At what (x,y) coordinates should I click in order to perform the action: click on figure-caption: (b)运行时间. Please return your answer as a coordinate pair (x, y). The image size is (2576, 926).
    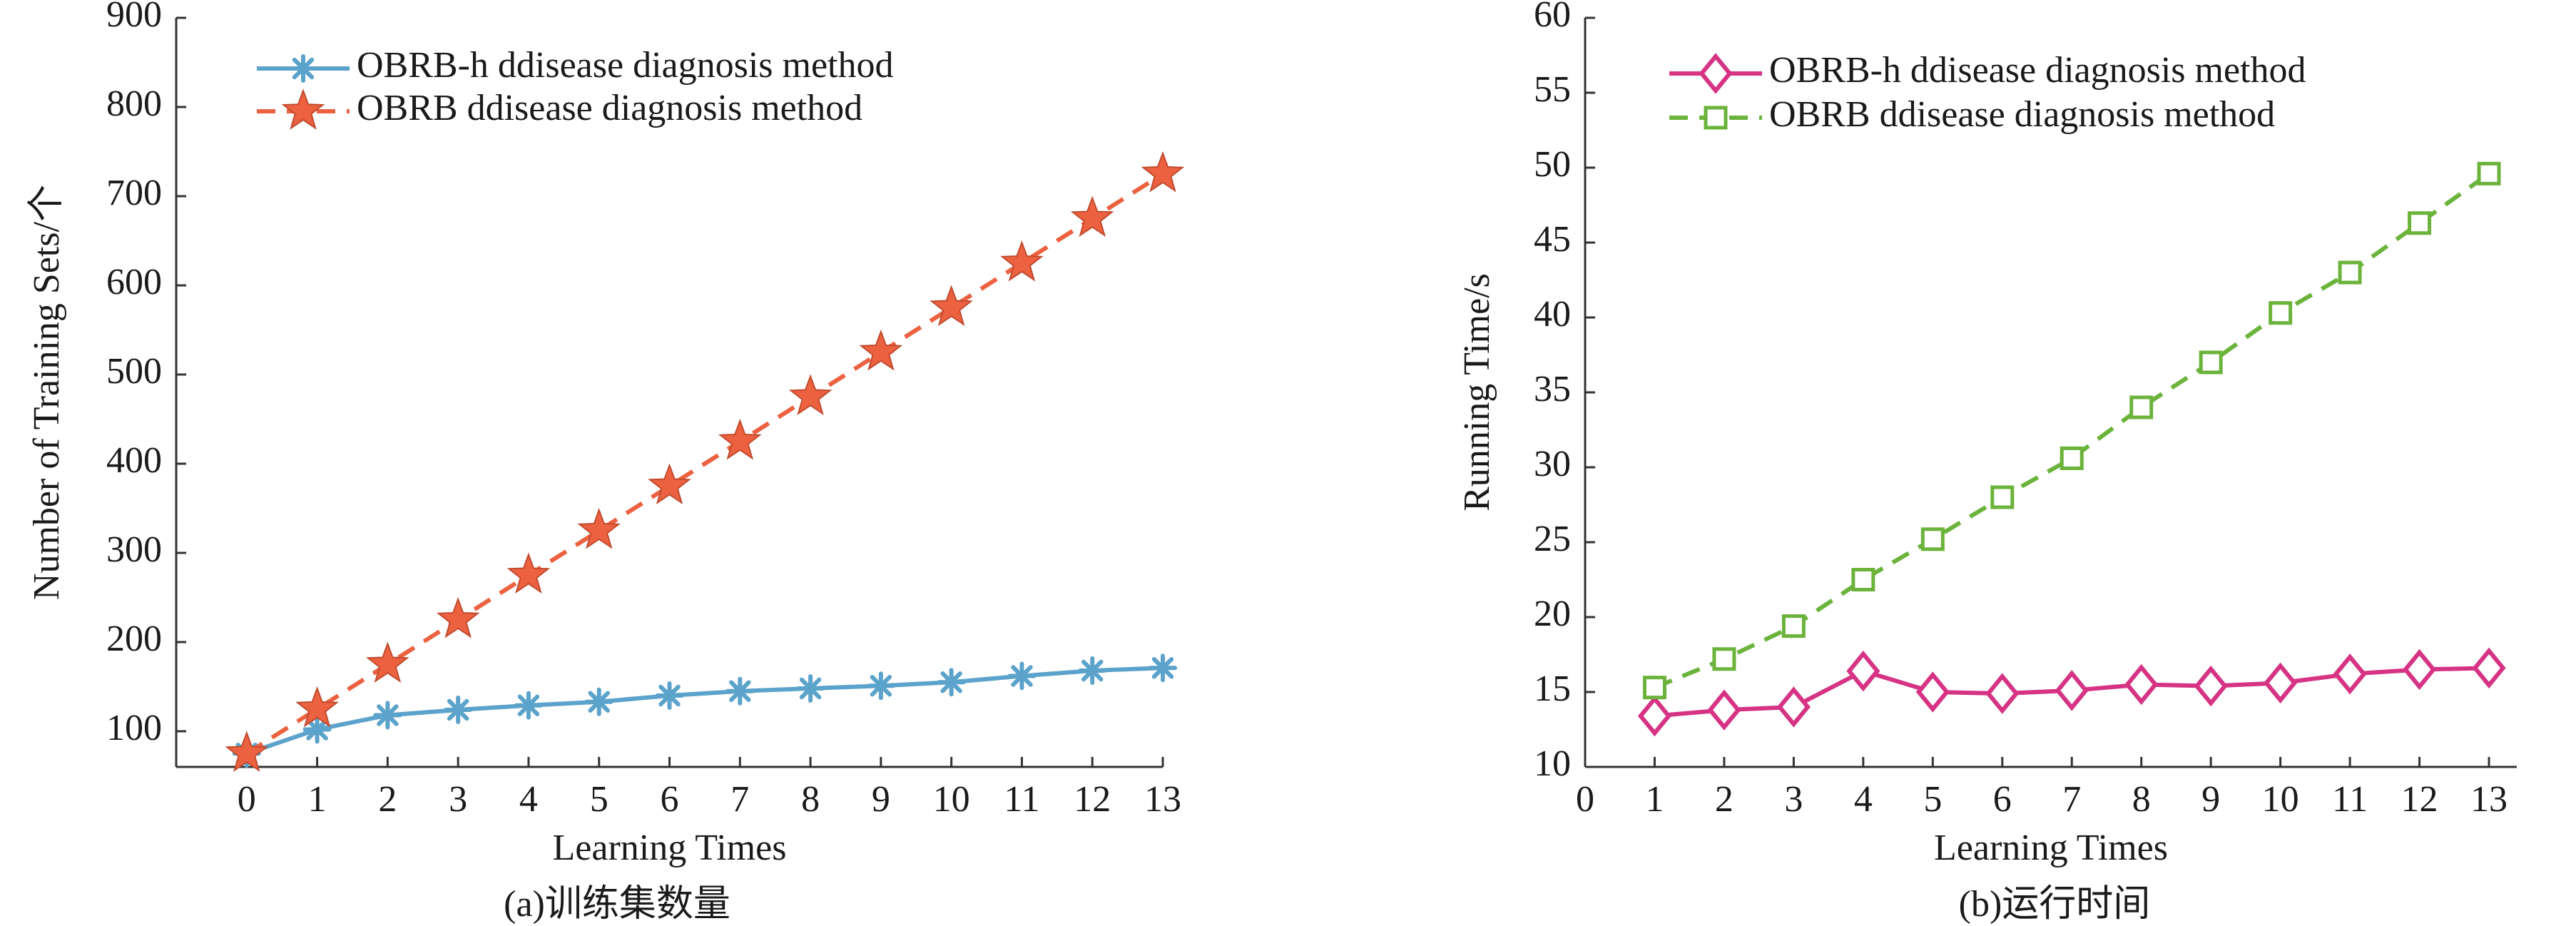
    Looking at the image, I should click on (2055, 904).